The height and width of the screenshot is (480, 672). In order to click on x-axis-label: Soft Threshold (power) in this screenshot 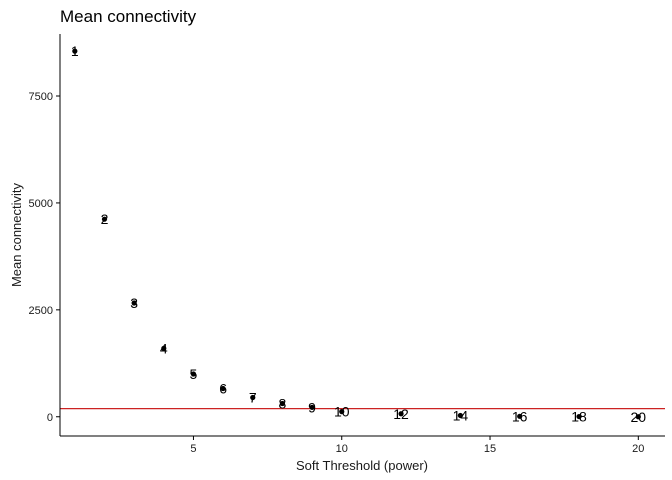, I will do `click(362, 465)`.